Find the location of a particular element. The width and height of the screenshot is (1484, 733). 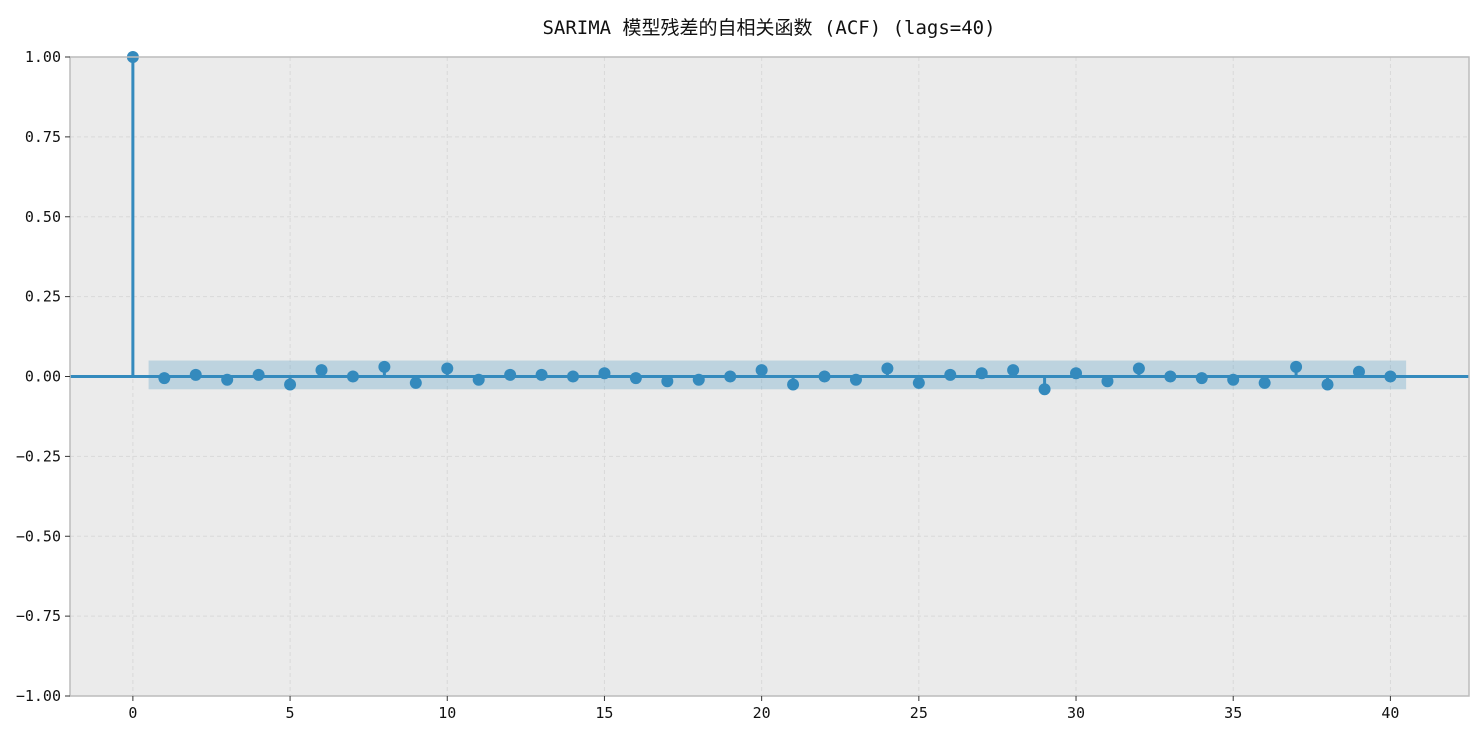

x-tick-label: 40 is located at coordinates (1390, 713).